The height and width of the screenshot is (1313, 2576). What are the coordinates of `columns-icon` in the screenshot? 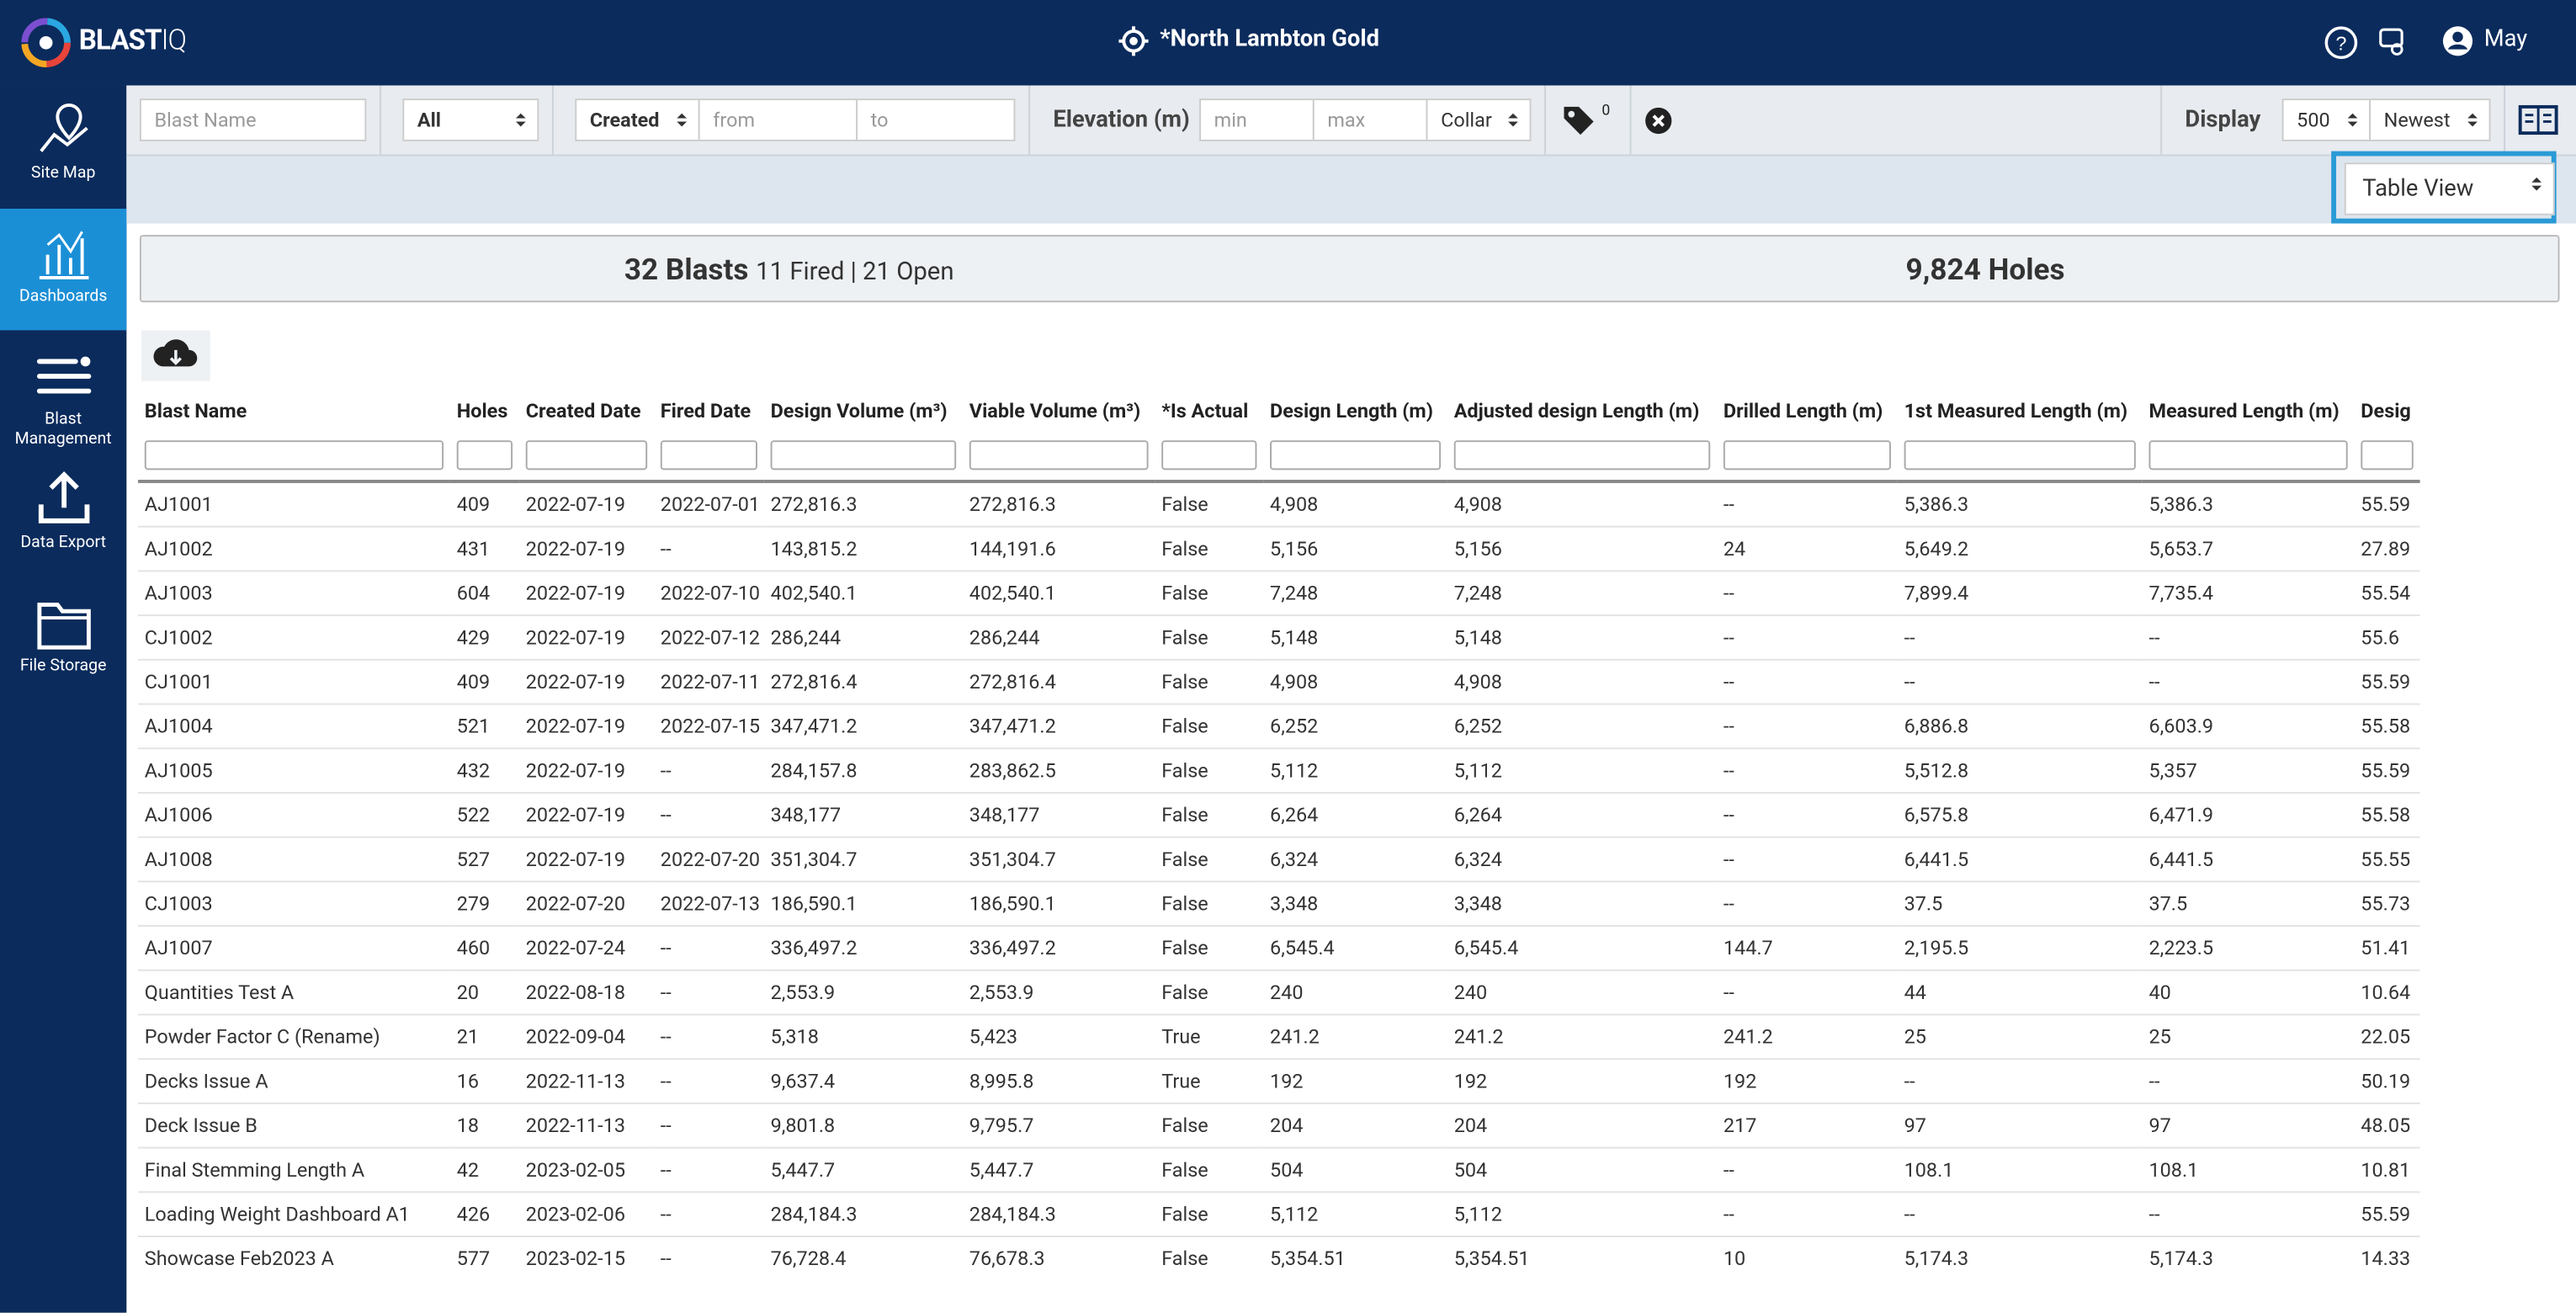 It's located at (2538, 120).